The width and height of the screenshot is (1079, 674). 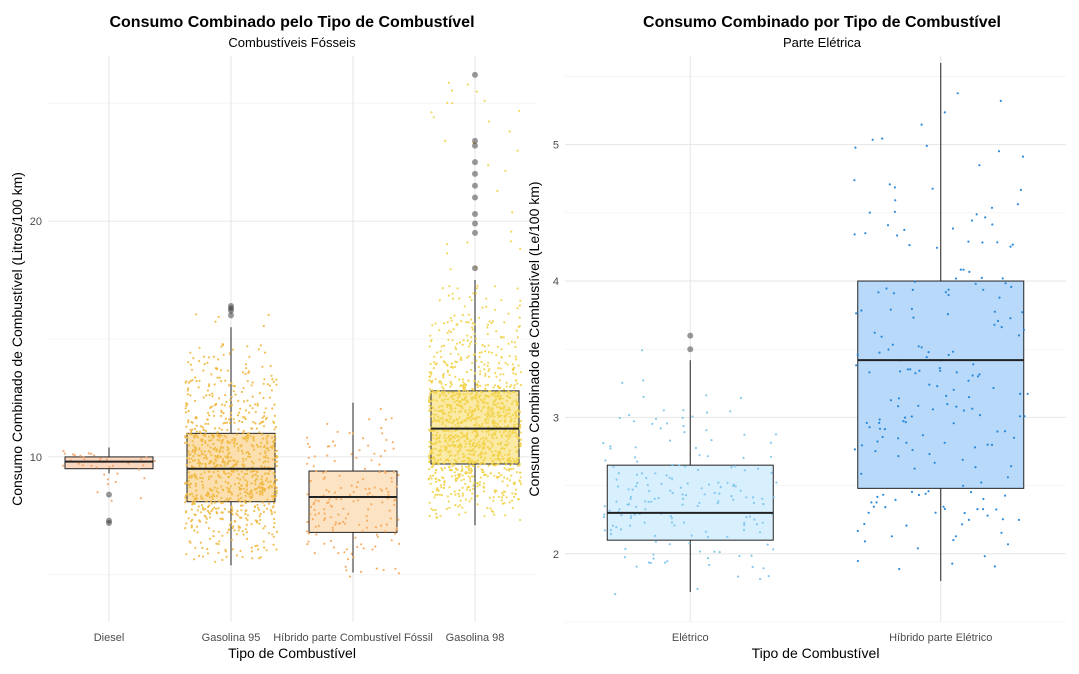 What do you see at coordinates (690, 349) in the screenshot?
I see `outlier-point` at bounding box center [690, 349].